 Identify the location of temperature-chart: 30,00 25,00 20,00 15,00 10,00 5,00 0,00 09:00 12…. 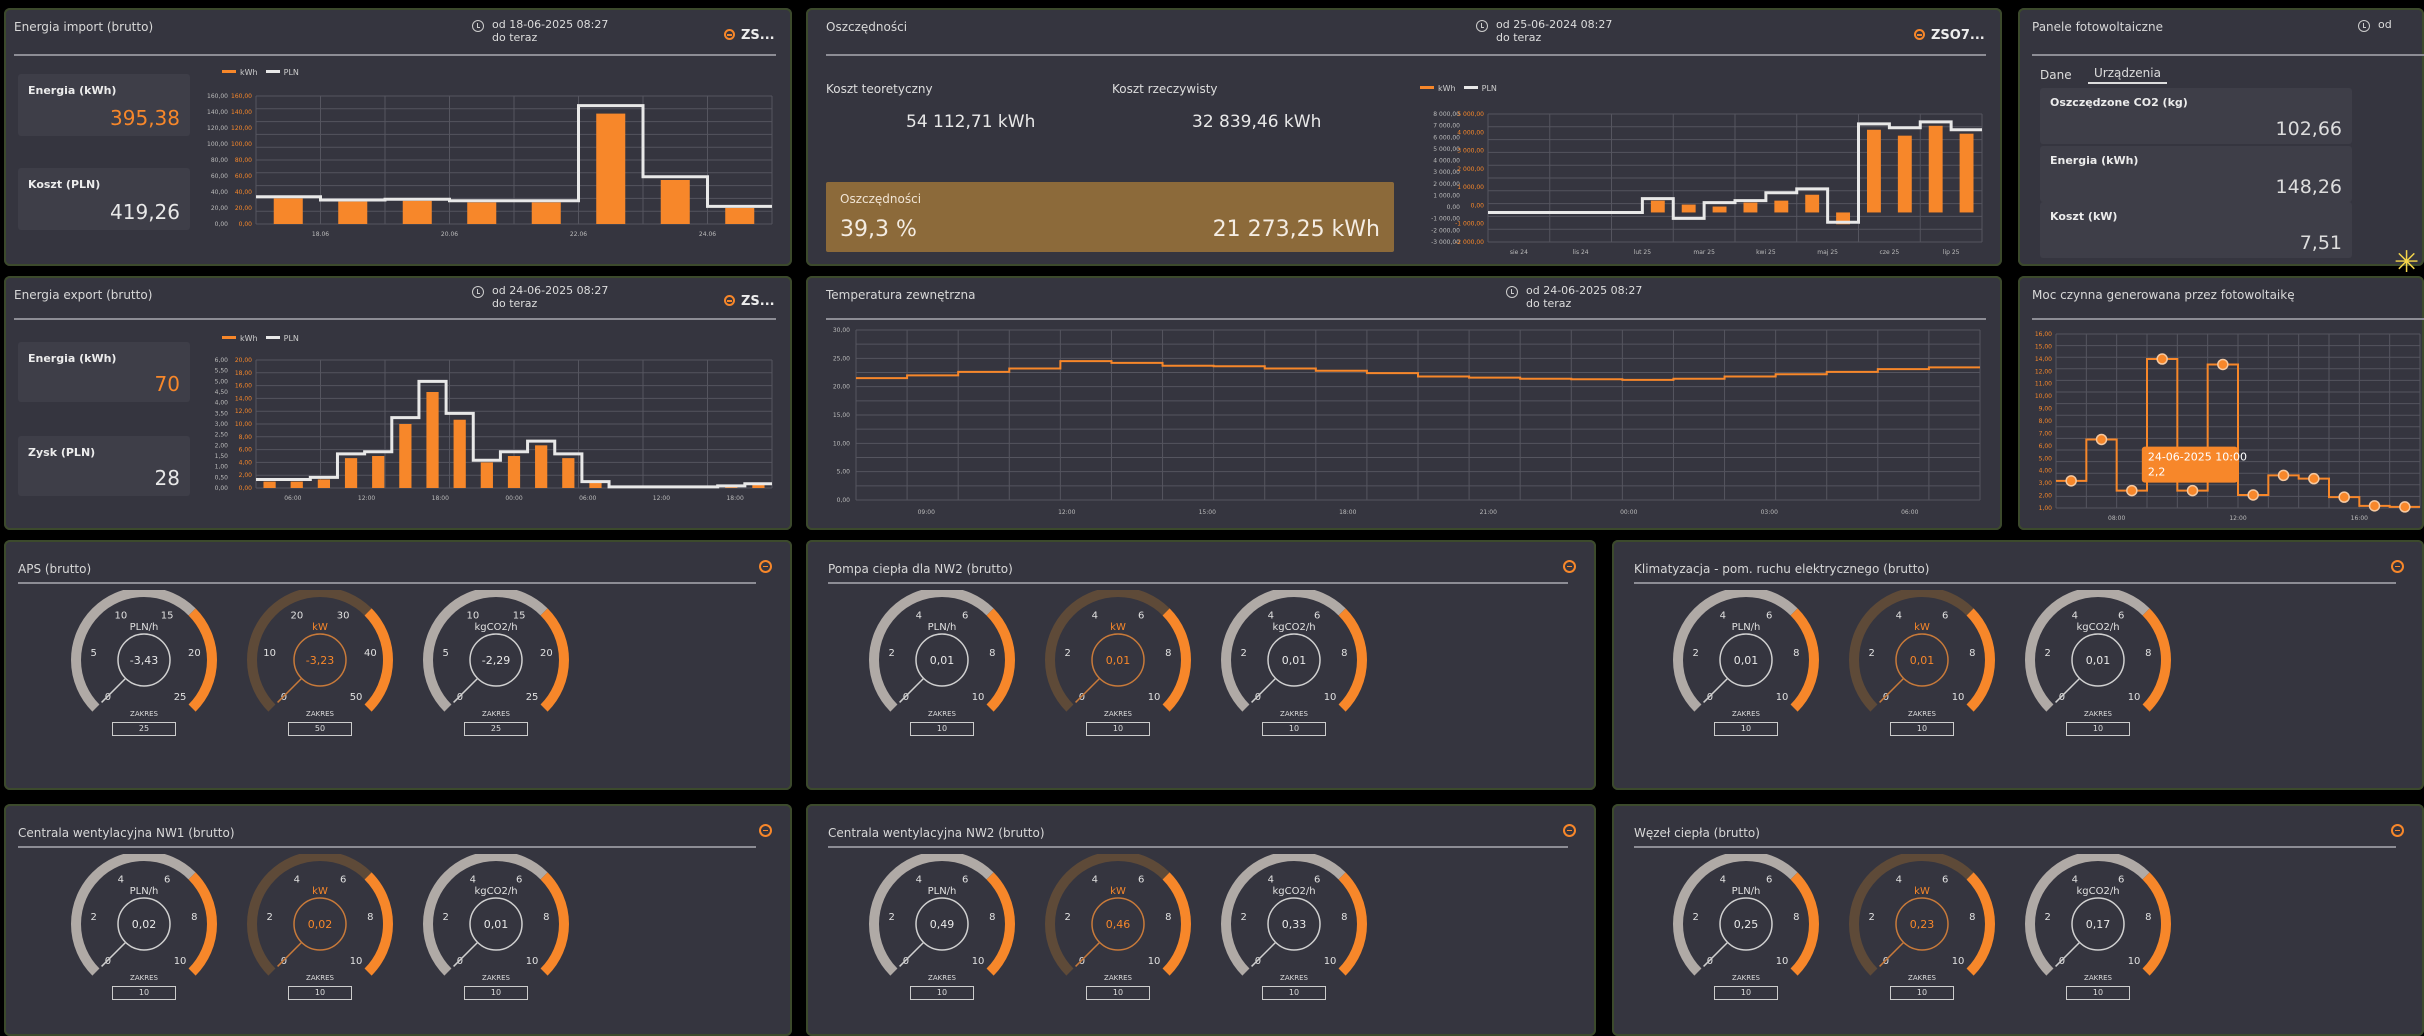
(1406, 424).